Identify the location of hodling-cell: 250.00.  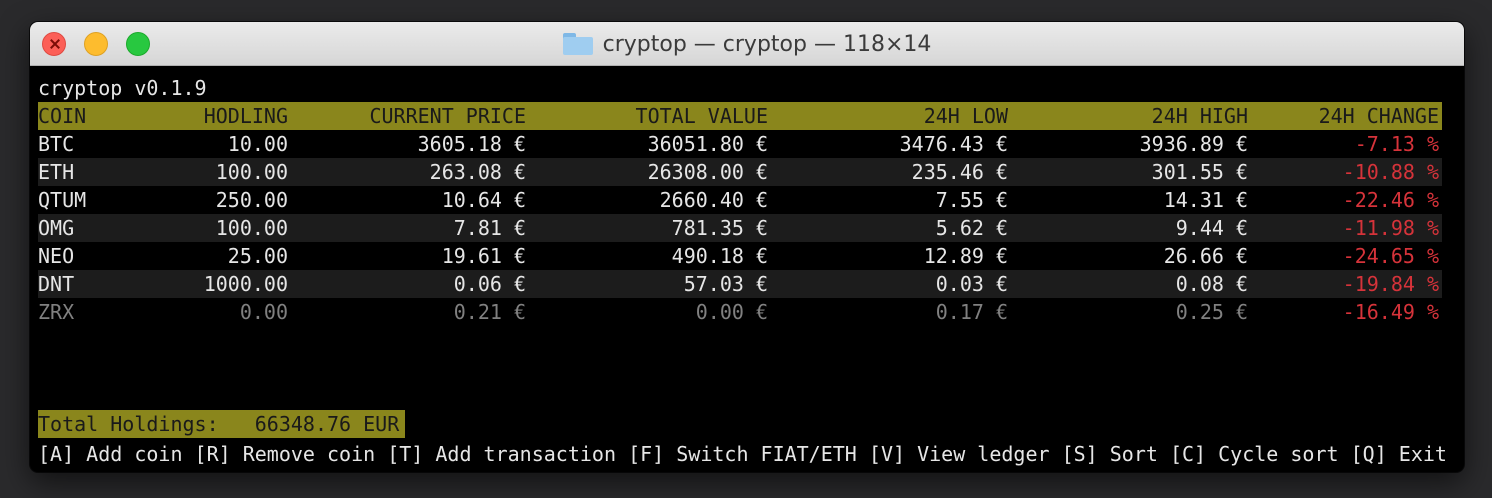
(251, 200).